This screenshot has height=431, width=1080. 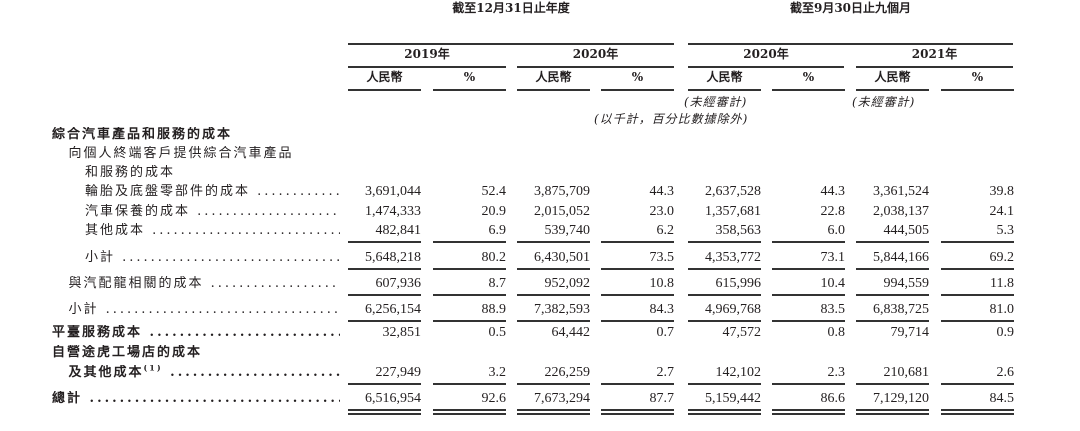 What do you see at coordinates (142, 134) in the screenshot?
I see `row-label-text: 綜合汽車產品和服務的成本` at bounding box center [142, 134].